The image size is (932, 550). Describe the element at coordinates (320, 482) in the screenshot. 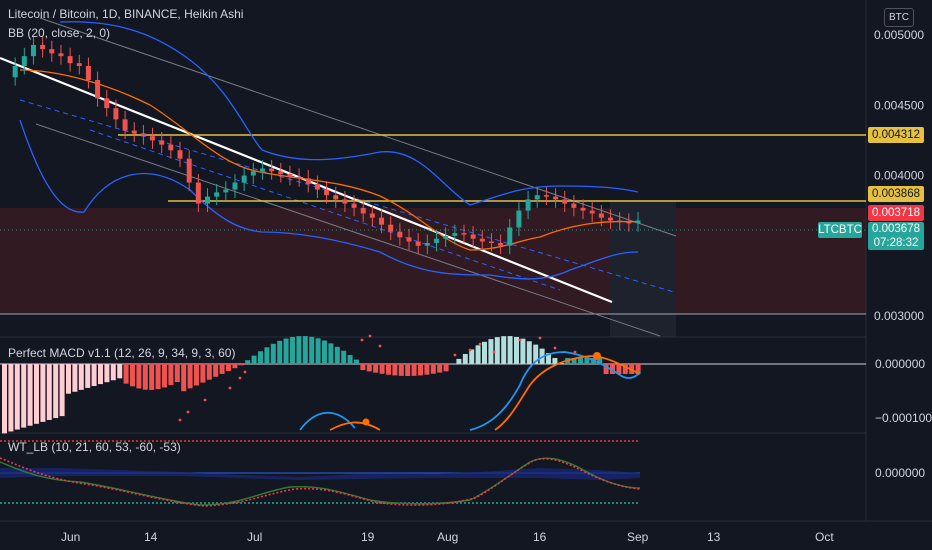

I see `wt2-line` at that location.